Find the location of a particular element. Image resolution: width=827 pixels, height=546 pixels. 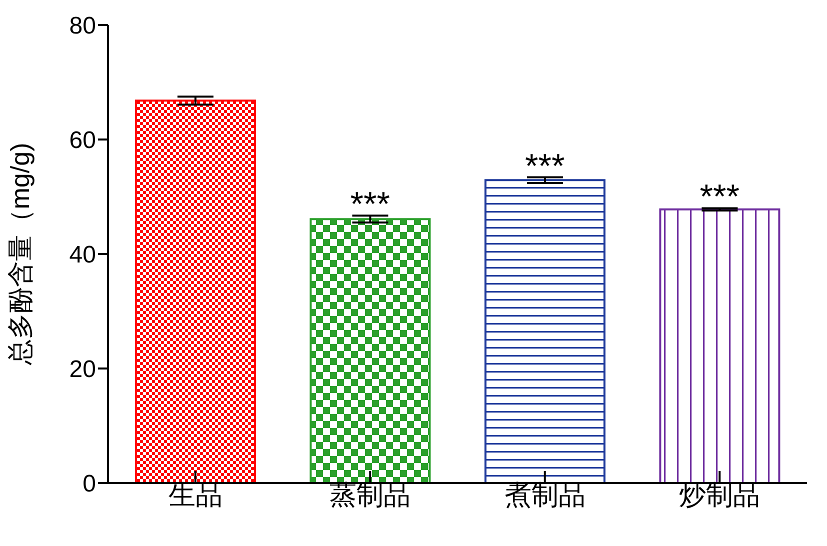

y-tick-label: 20 is located at coordinates (82, 370).